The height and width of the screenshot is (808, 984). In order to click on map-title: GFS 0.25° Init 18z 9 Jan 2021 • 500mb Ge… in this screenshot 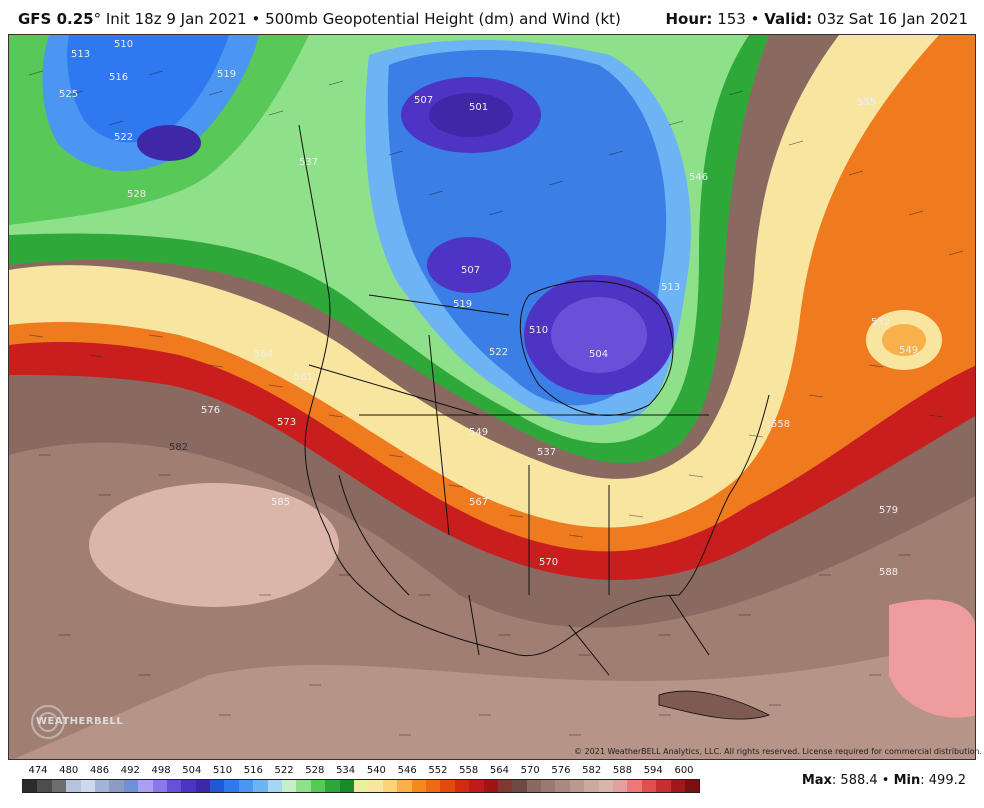, I will do `click(319, 19)`.